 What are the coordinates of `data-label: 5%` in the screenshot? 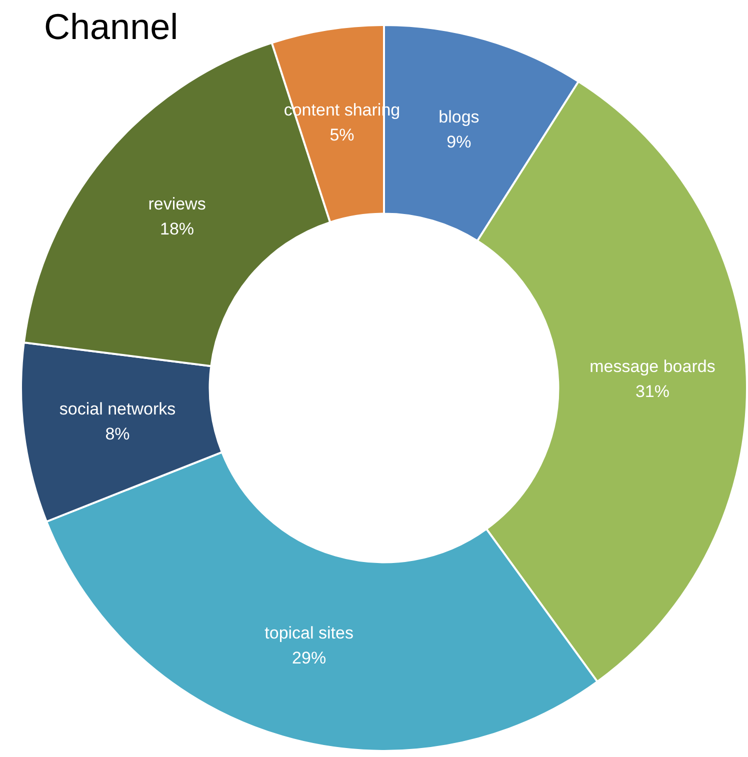 It's located at (342, 134).